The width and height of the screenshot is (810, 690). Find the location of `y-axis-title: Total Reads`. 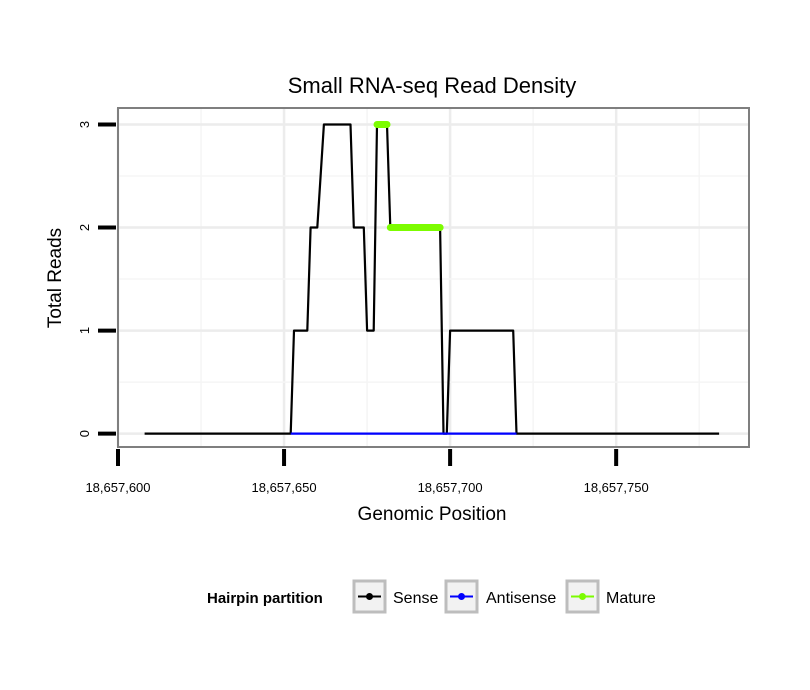

y-axis-title: Total Reads is located at coordinates (55, 278).